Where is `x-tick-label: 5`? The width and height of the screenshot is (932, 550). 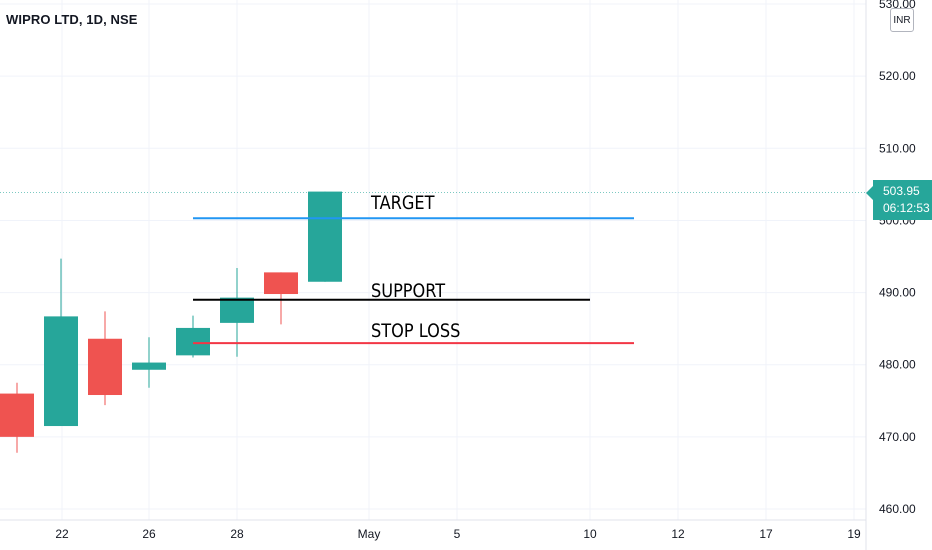 x-tick-label: 5 is located at coordinates (457, 534).